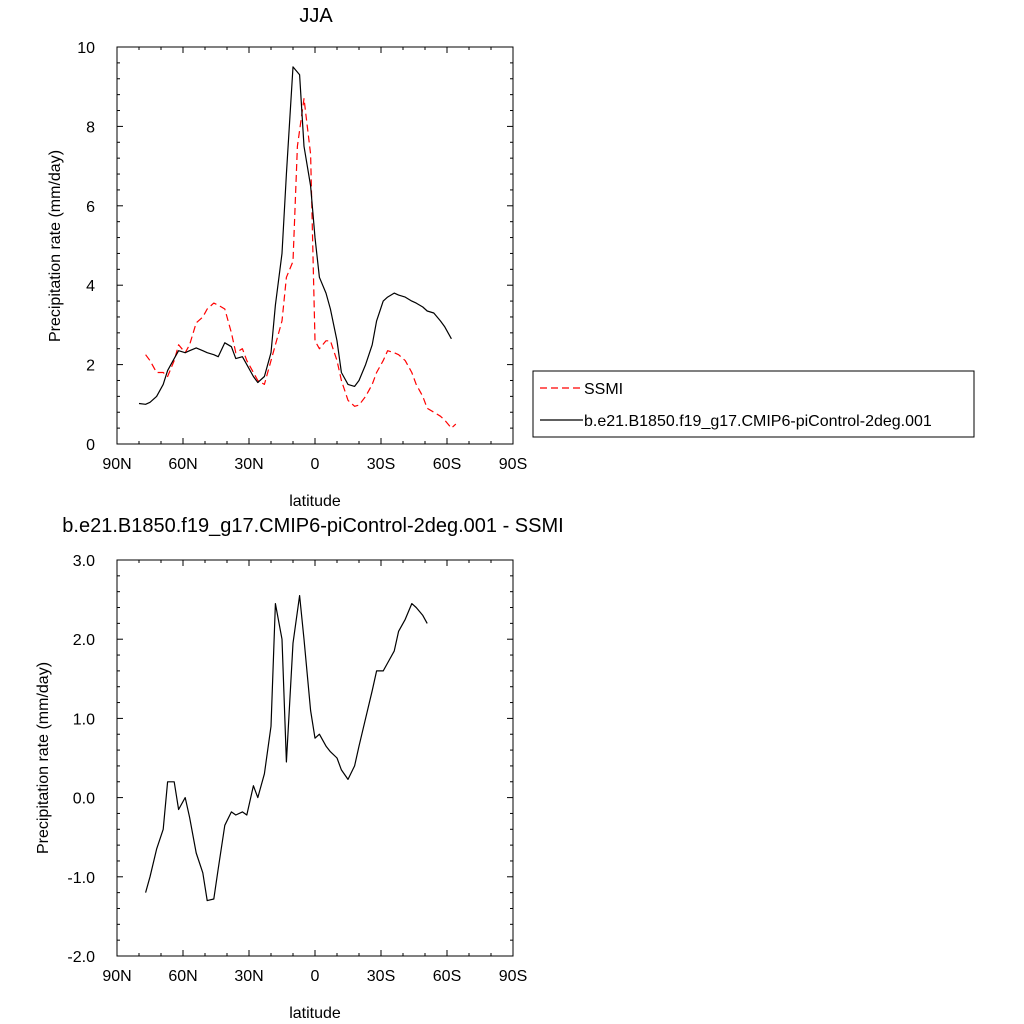  I want to click on series-line-model, so click(295, 235).